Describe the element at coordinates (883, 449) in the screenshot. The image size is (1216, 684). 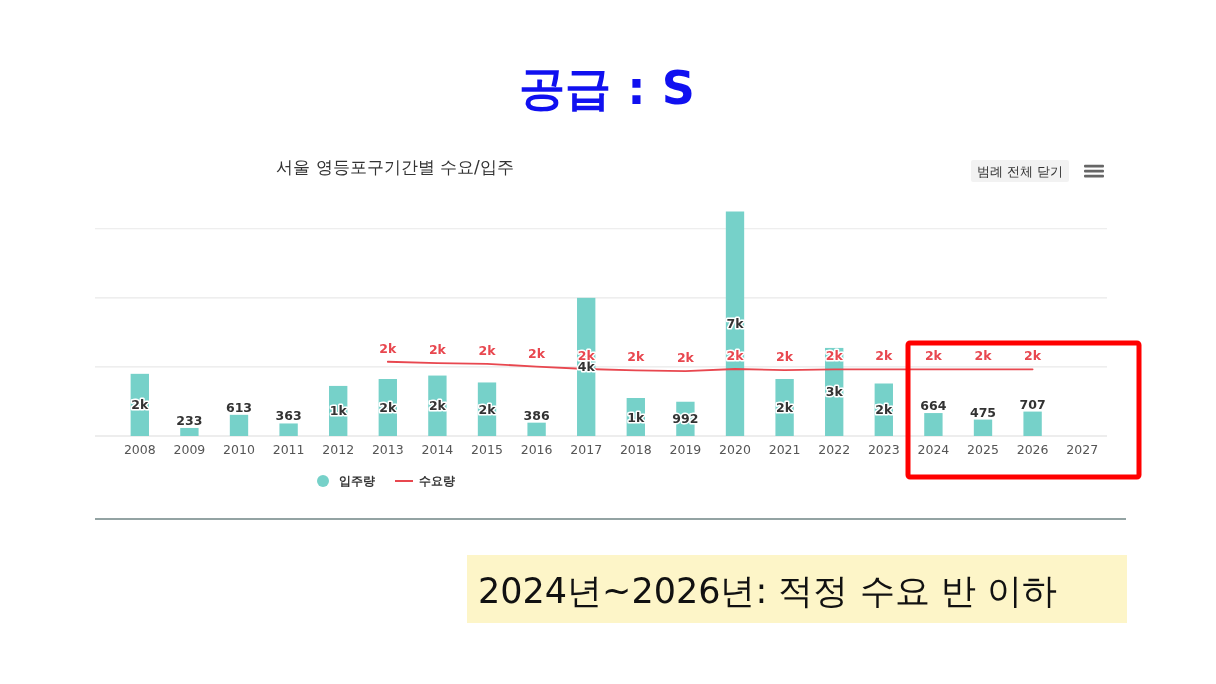
I see `x-tick-label: 2023` at that location.